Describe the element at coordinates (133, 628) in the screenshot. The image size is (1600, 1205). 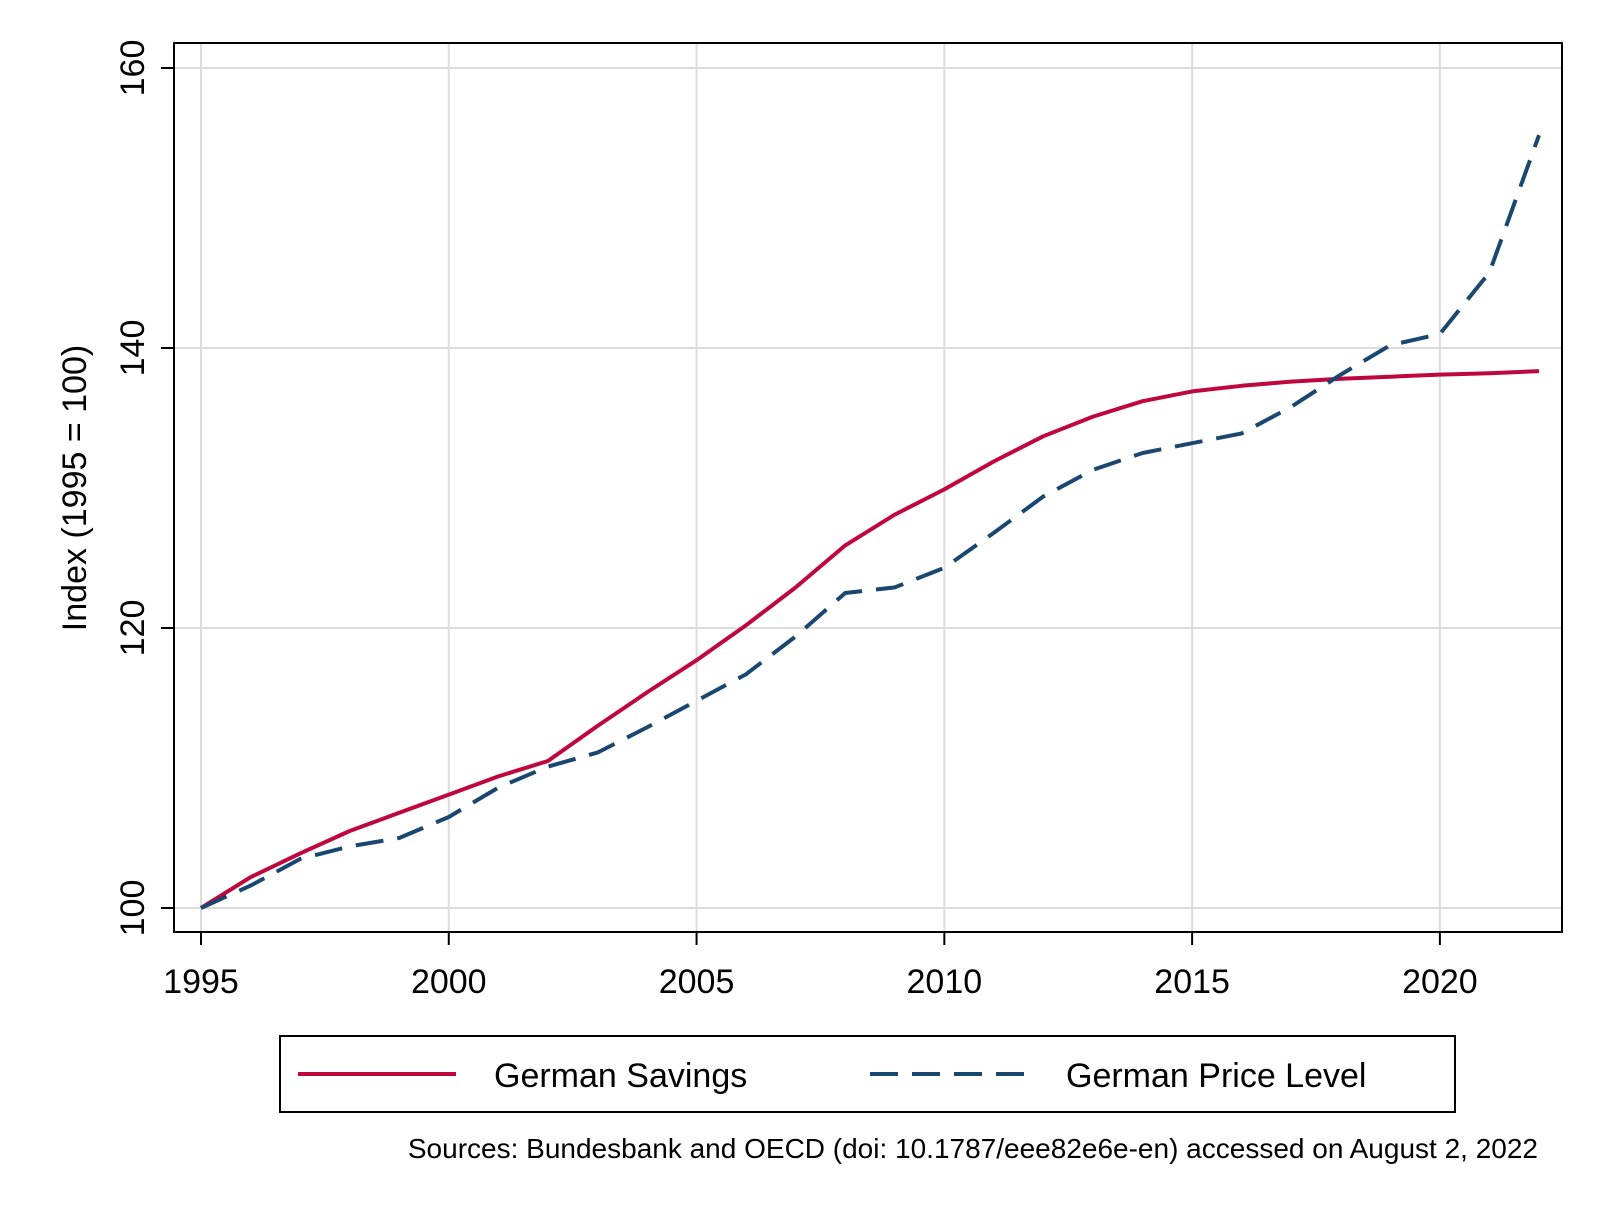
I see `y-tick-label: 120` at that location.